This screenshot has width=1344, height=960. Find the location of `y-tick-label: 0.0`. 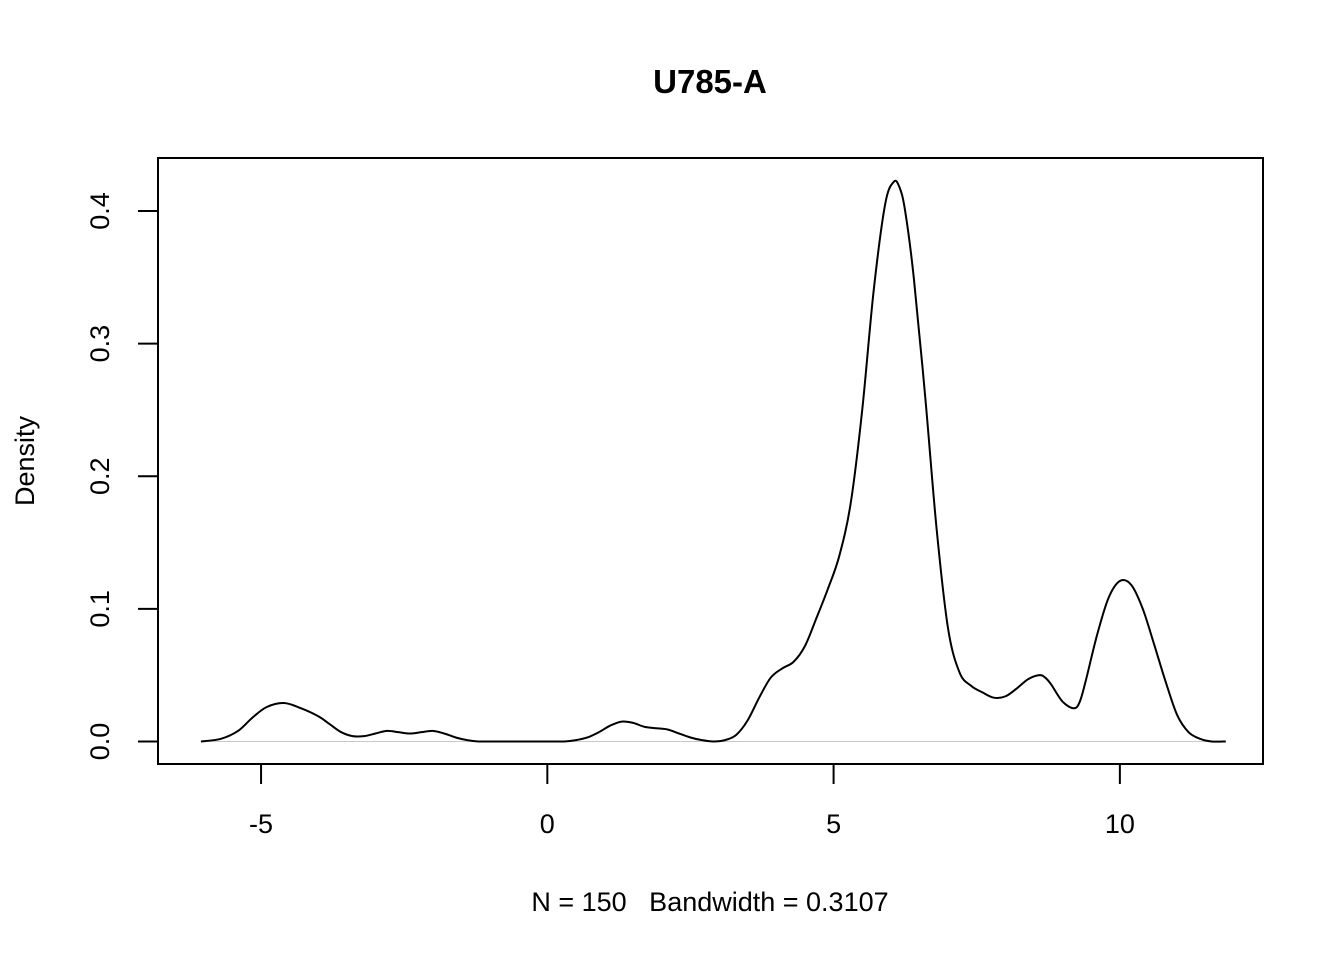

y-tick-label: 0.0 is located at coordinates (100, 742).